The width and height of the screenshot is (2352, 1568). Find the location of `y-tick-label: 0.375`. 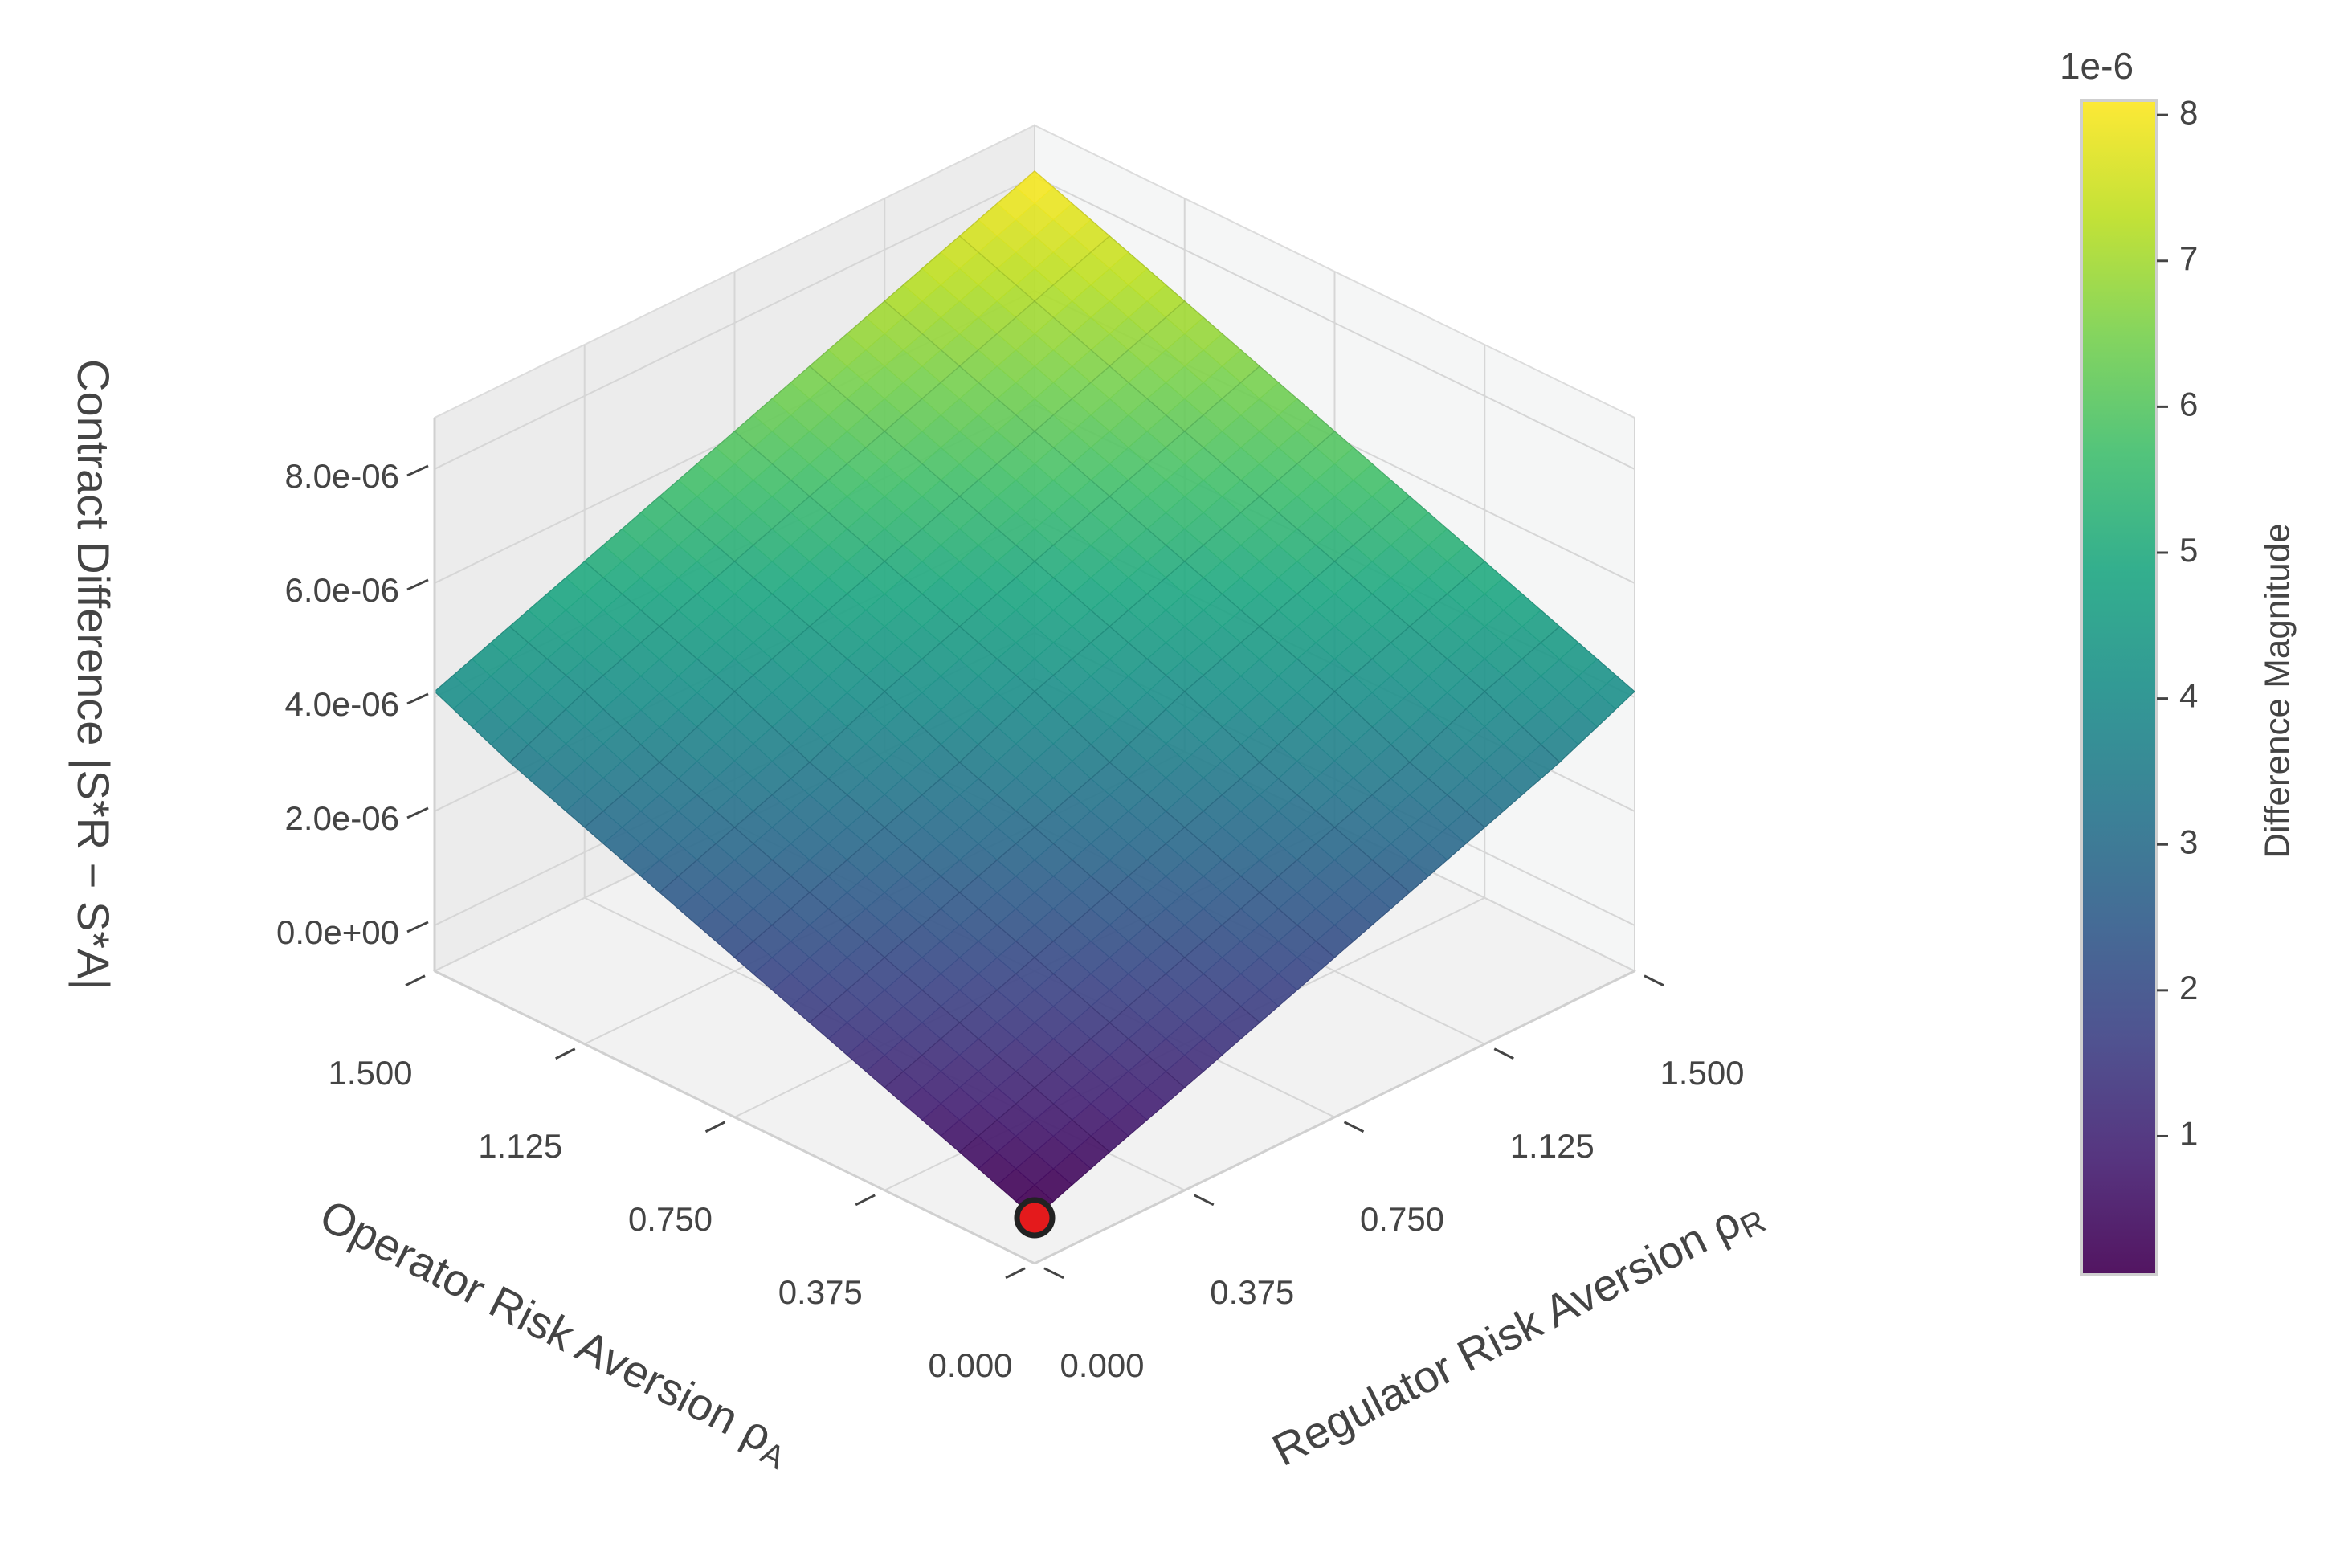

y-tick-label: 0.375 is located at coordinates (820, 1292).